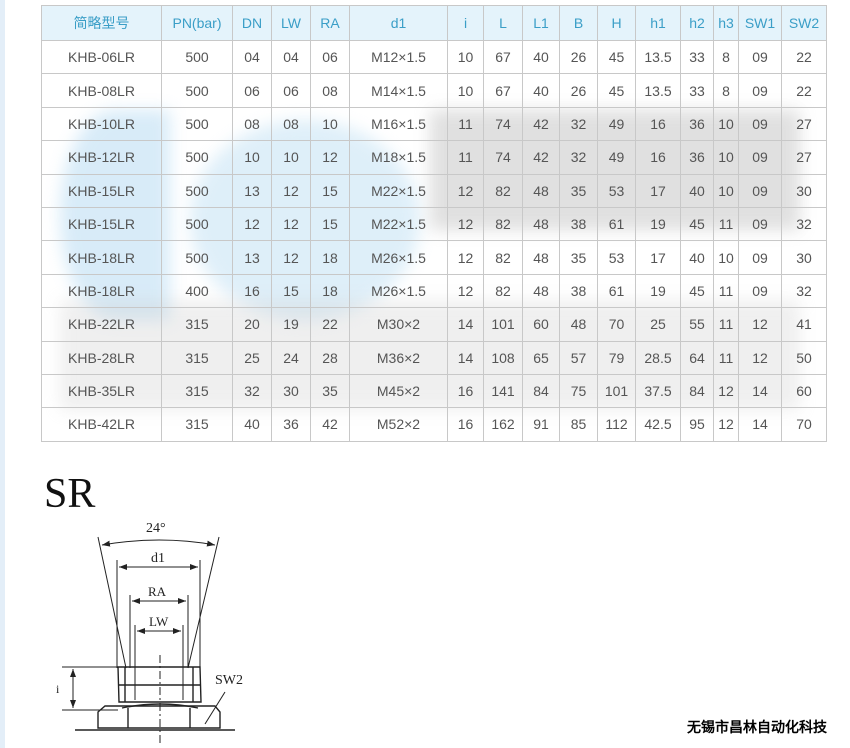  I want to click on i-dimension, so click(90, 688).